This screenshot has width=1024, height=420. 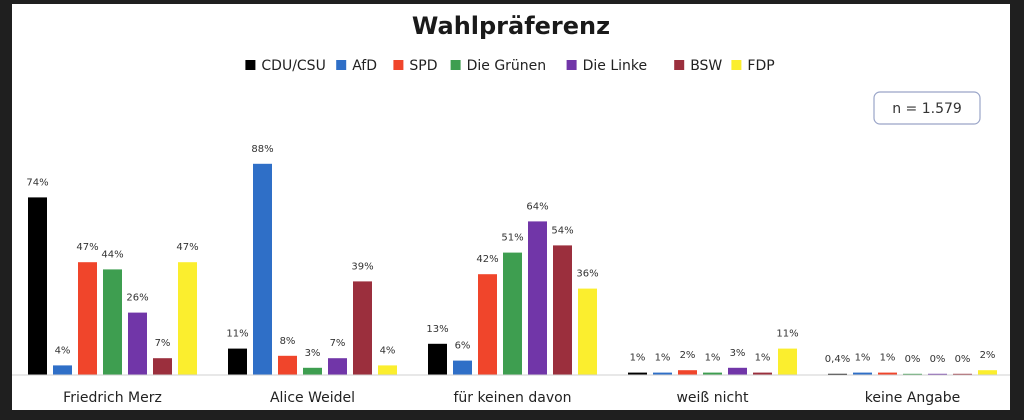 What do you see at coordinates (760, 66) in the screenshot?
I see `legend-label-fdp: FDP` at bounding box center [760, 66].